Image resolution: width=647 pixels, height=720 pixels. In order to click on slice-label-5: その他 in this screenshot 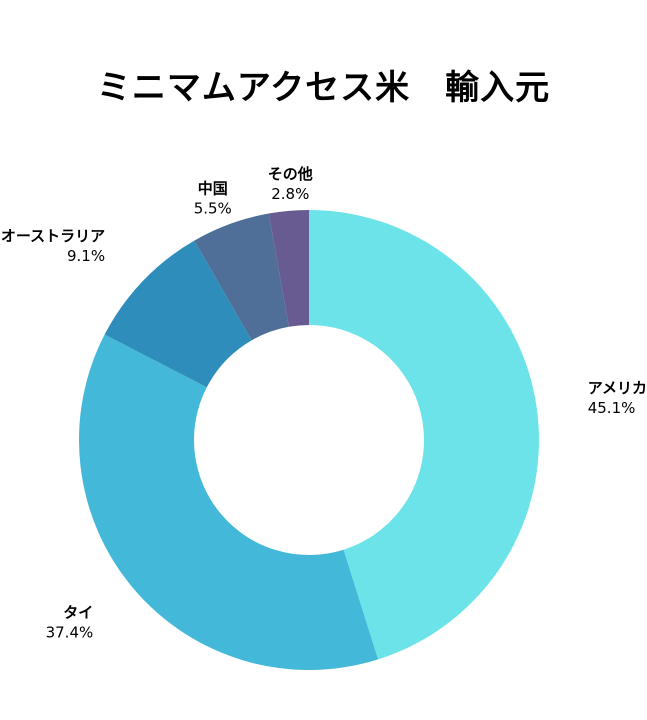, I will do `click(290, 174)`.